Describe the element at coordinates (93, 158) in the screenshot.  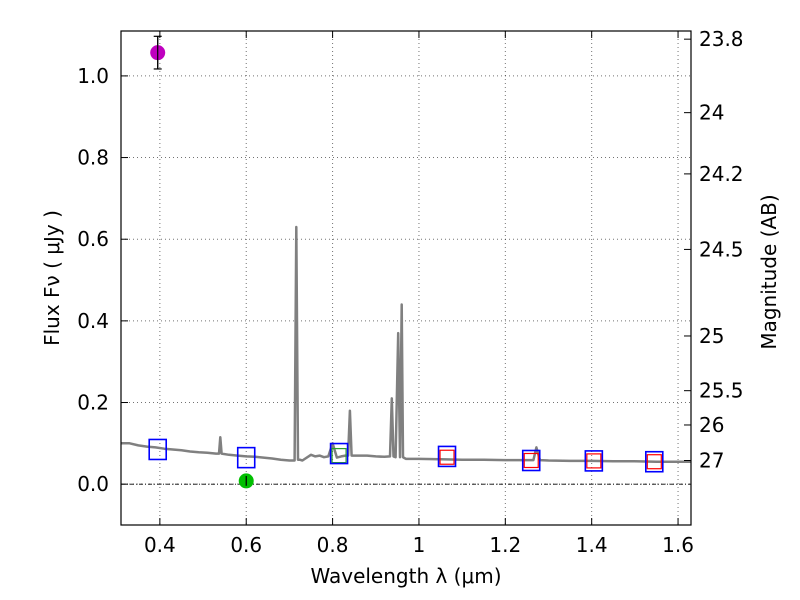
I see `y-tick-label: 0.8` at that location.